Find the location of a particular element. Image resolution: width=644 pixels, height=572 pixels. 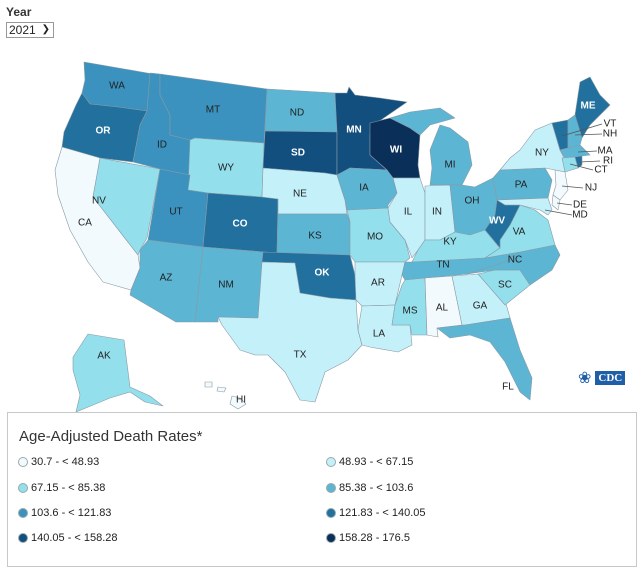

legend-label: 67.15 - < 85.38 is located at coordinates (68, 488).